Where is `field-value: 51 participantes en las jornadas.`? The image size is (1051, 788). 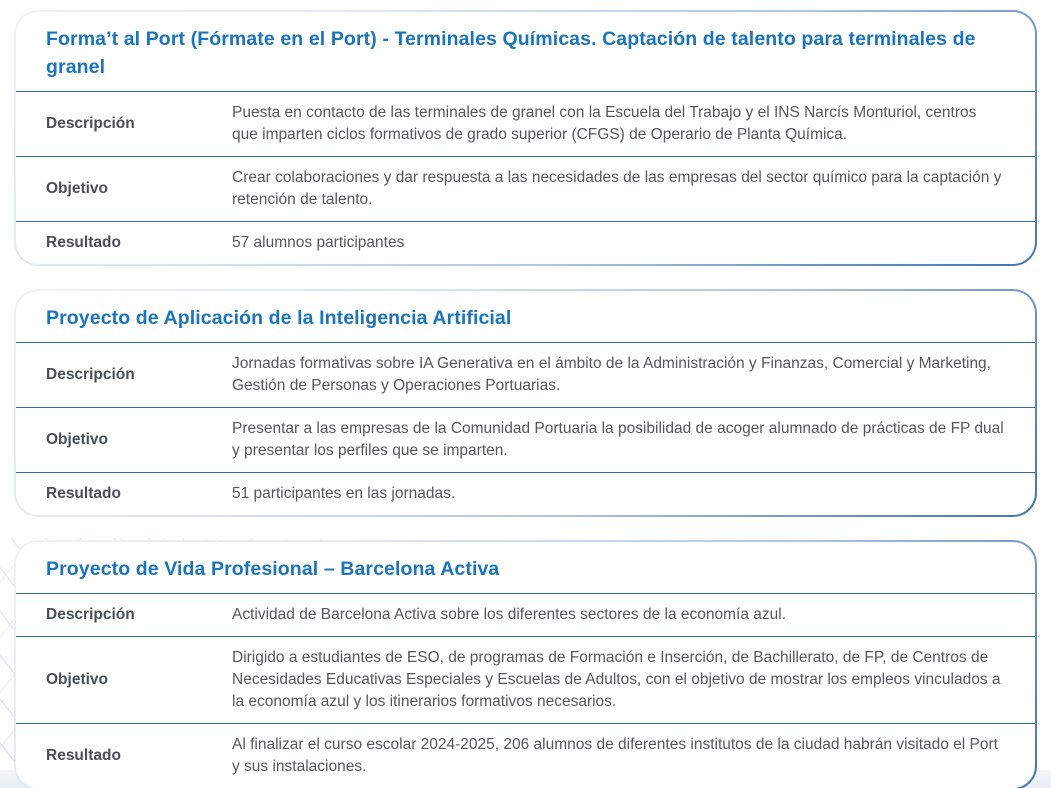
field-value: 51 participantes en las jornadas. is located at coordinates (344, 493).